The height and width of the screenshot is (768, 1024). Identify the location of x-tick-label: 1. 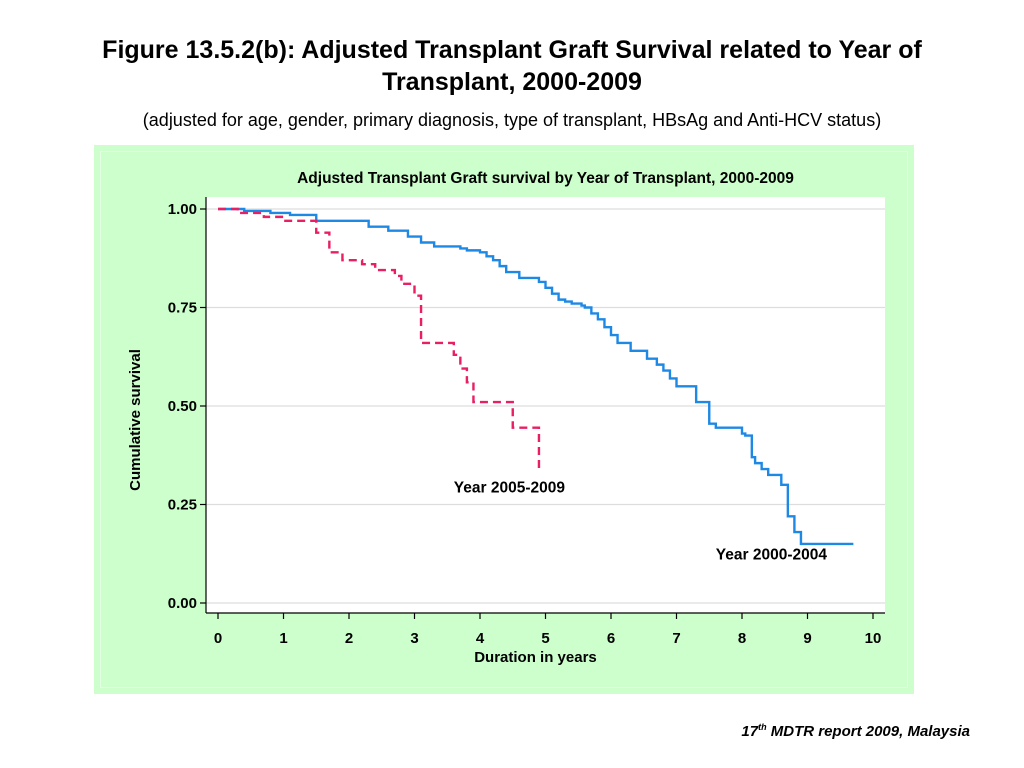
(283, 638).